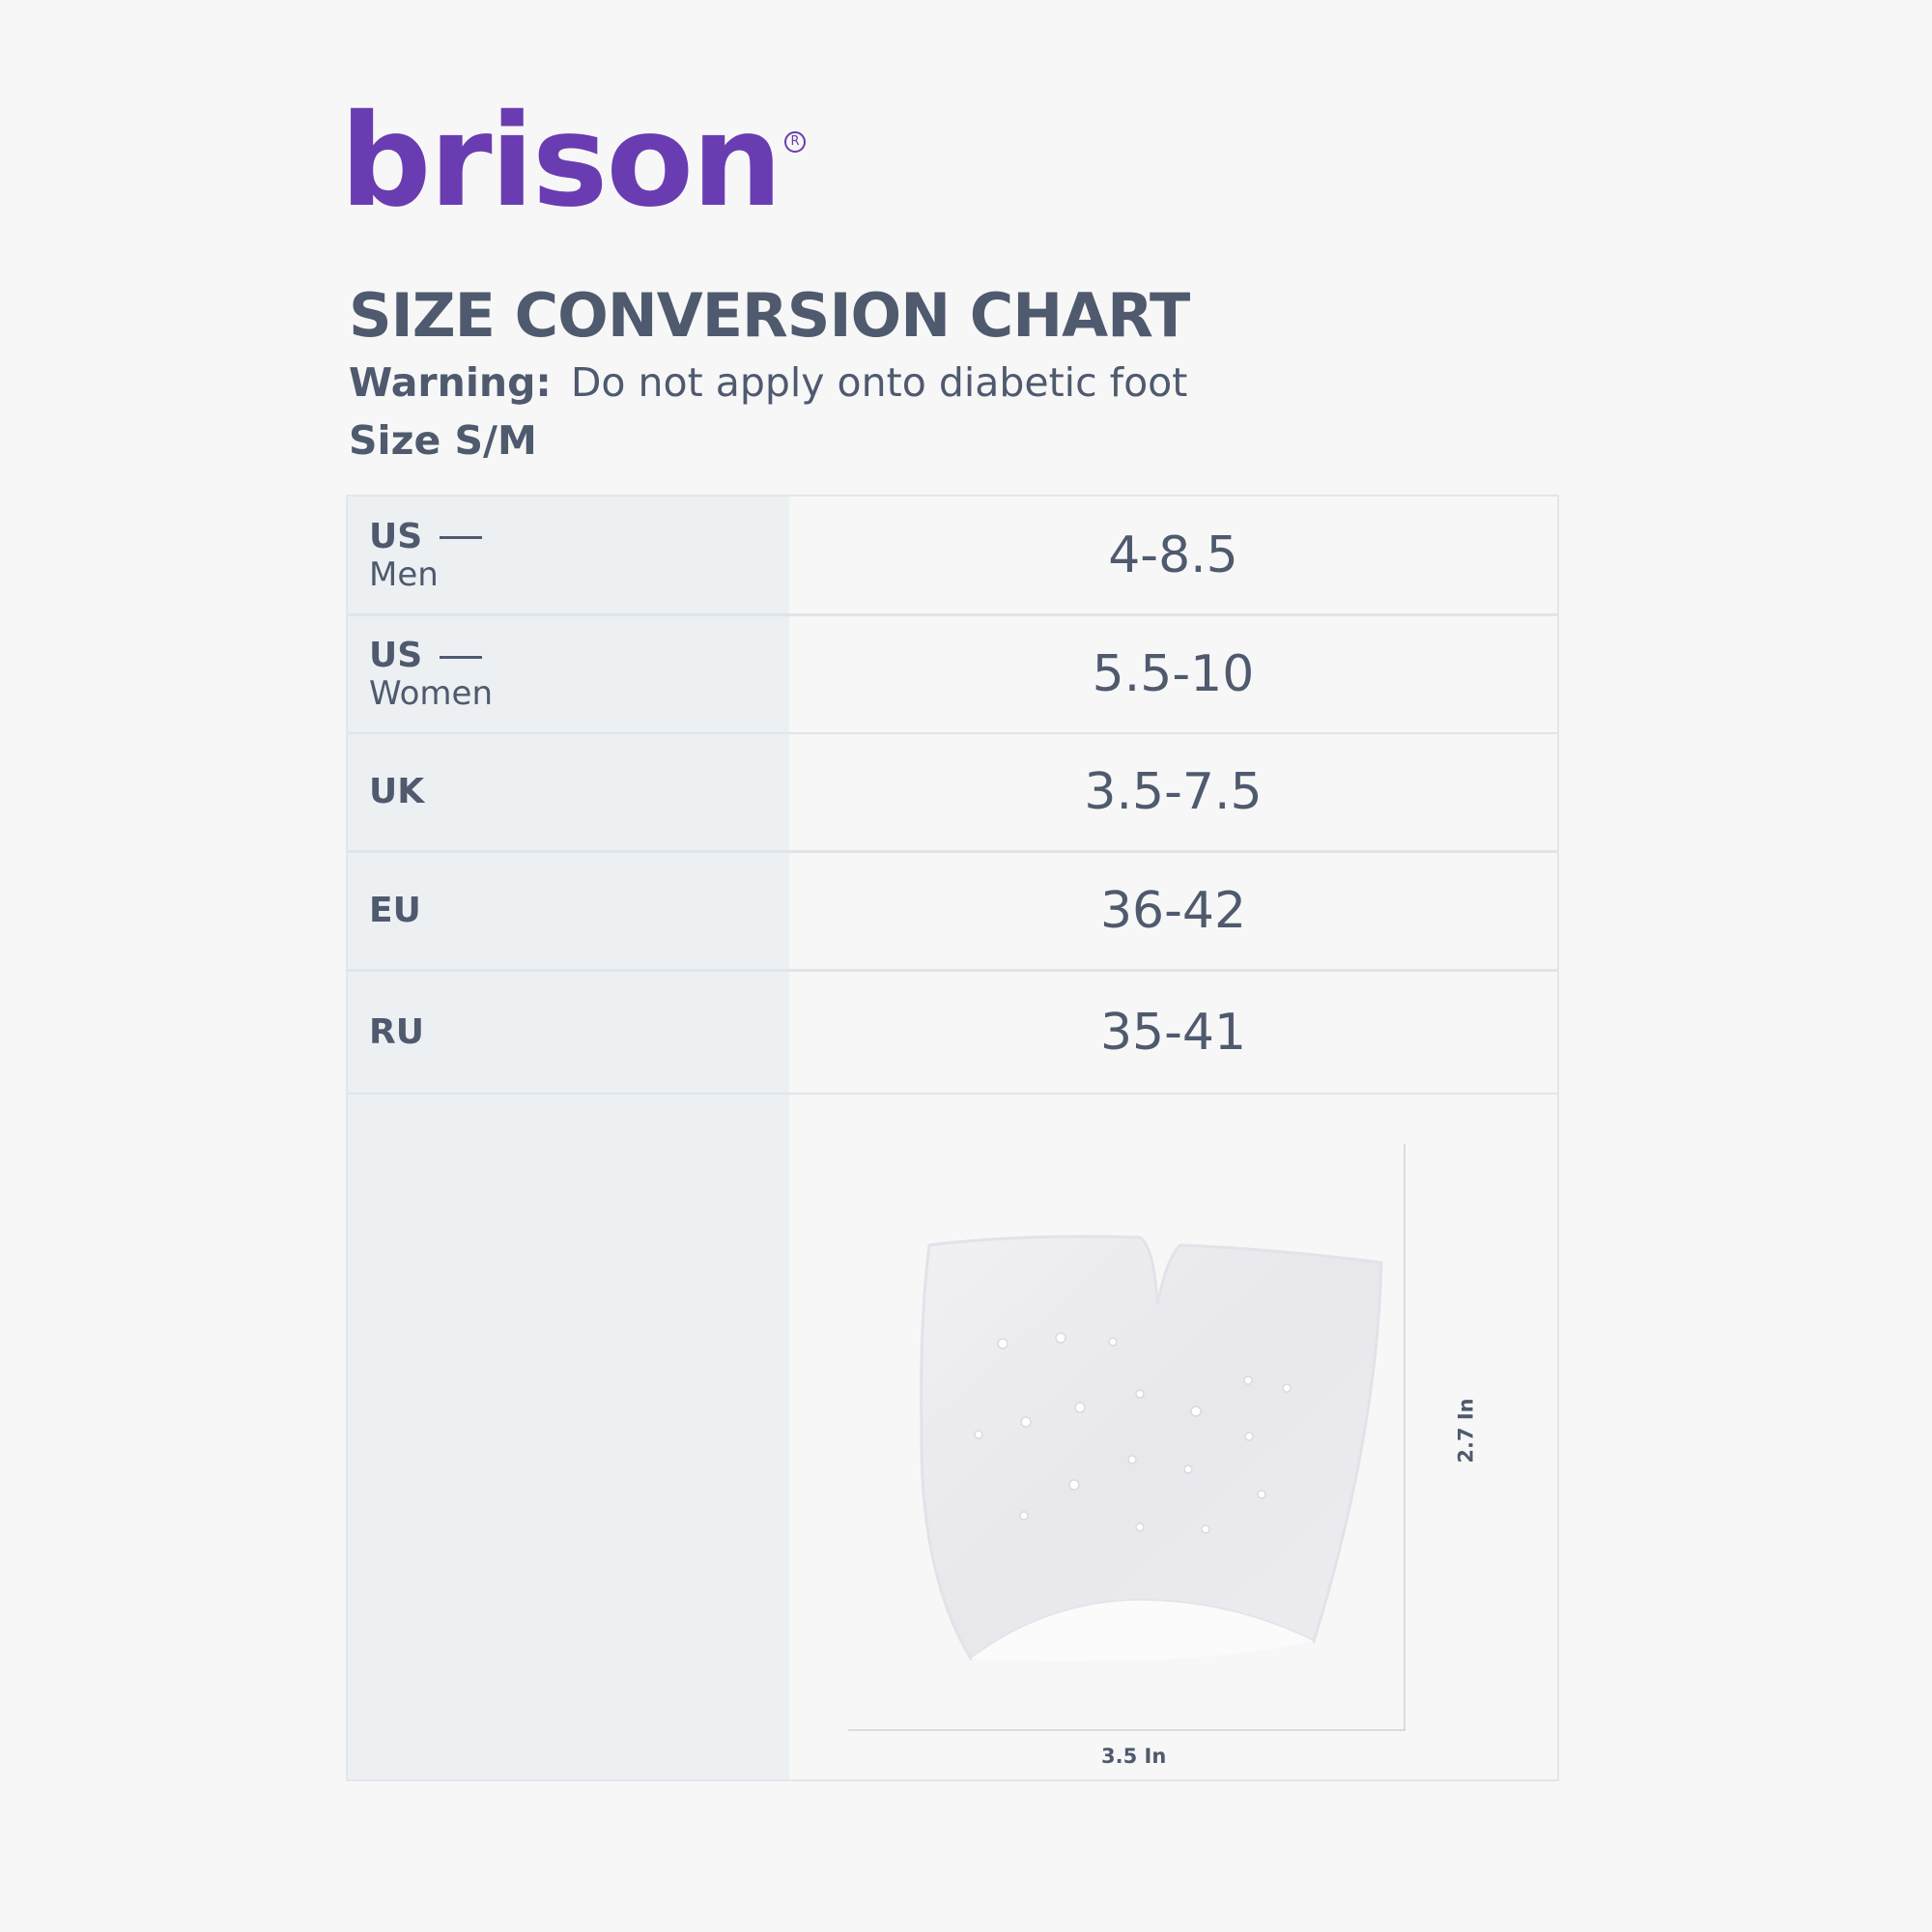 The width and height of the screenshot is (1932, 1932). I want to click on brand-logo: brison R, so click(573, 161).